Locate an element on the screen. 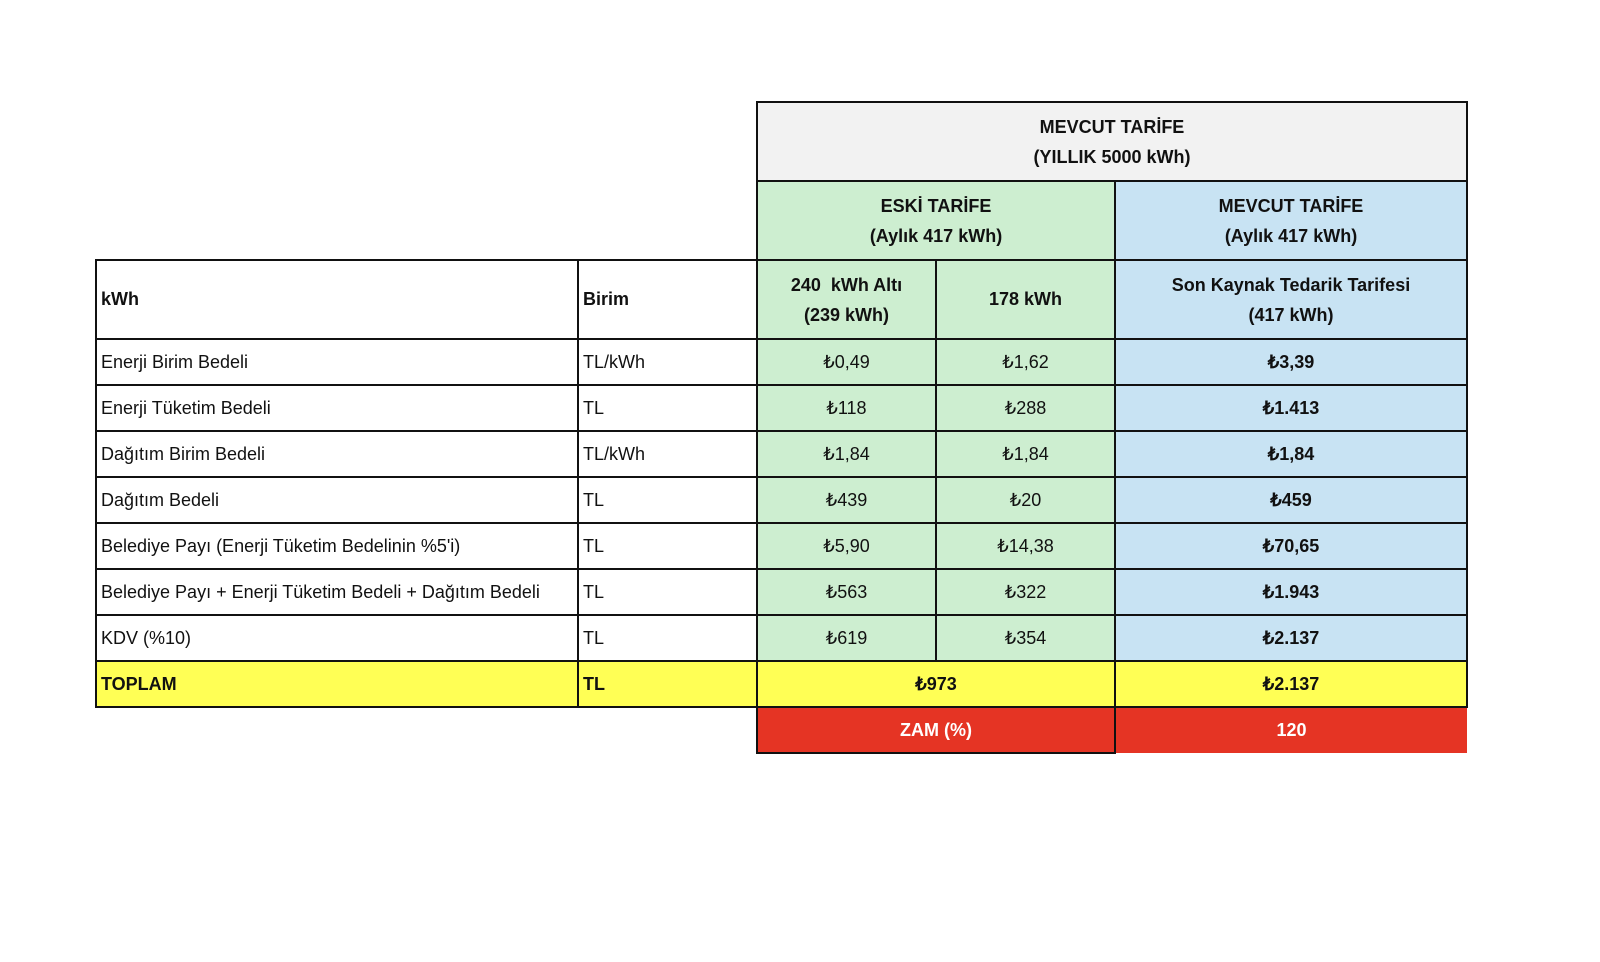 This screenshot has height=962, width=1600. cell-tier2: ₺14,38 is located at coordinates (1025, 546).